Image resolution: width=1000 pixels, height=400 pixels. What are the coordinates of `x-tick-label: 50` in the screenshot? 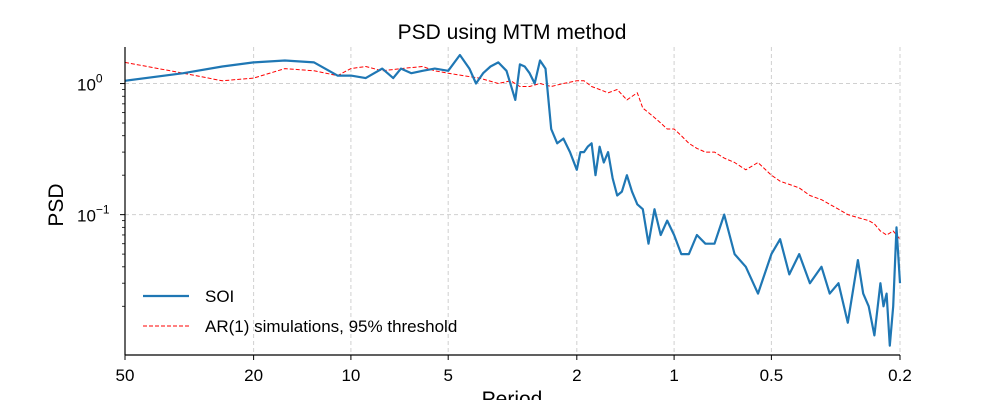 It's located at (125, 375).